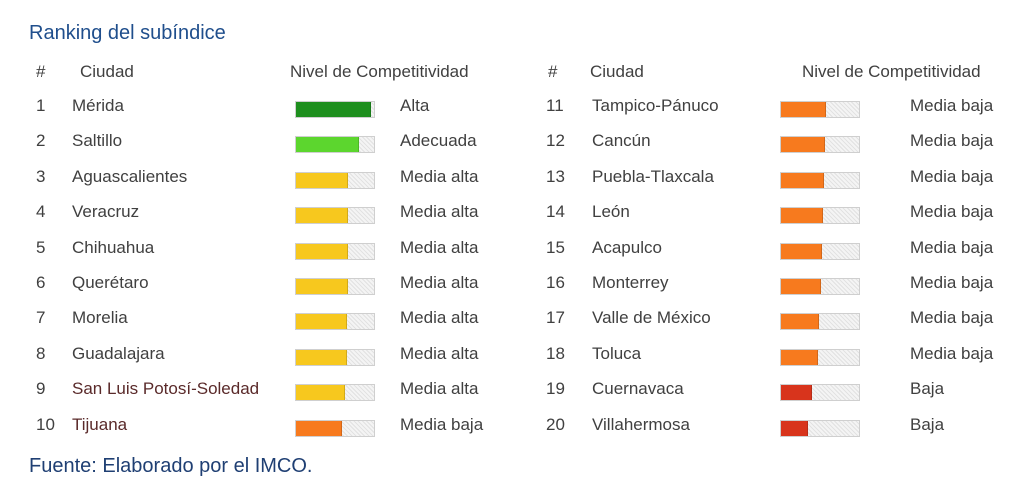 The height and width of the screenshot is (489, 1024). I want to click on rank-number: 16, so click(555, 282).